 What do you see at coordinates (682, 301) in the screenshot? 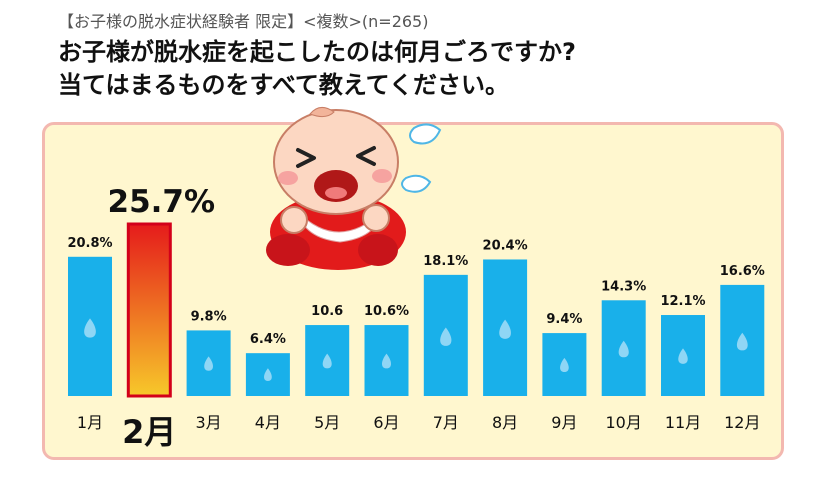
I see `data-label: 12.1%` at bounding box center [682, 301].